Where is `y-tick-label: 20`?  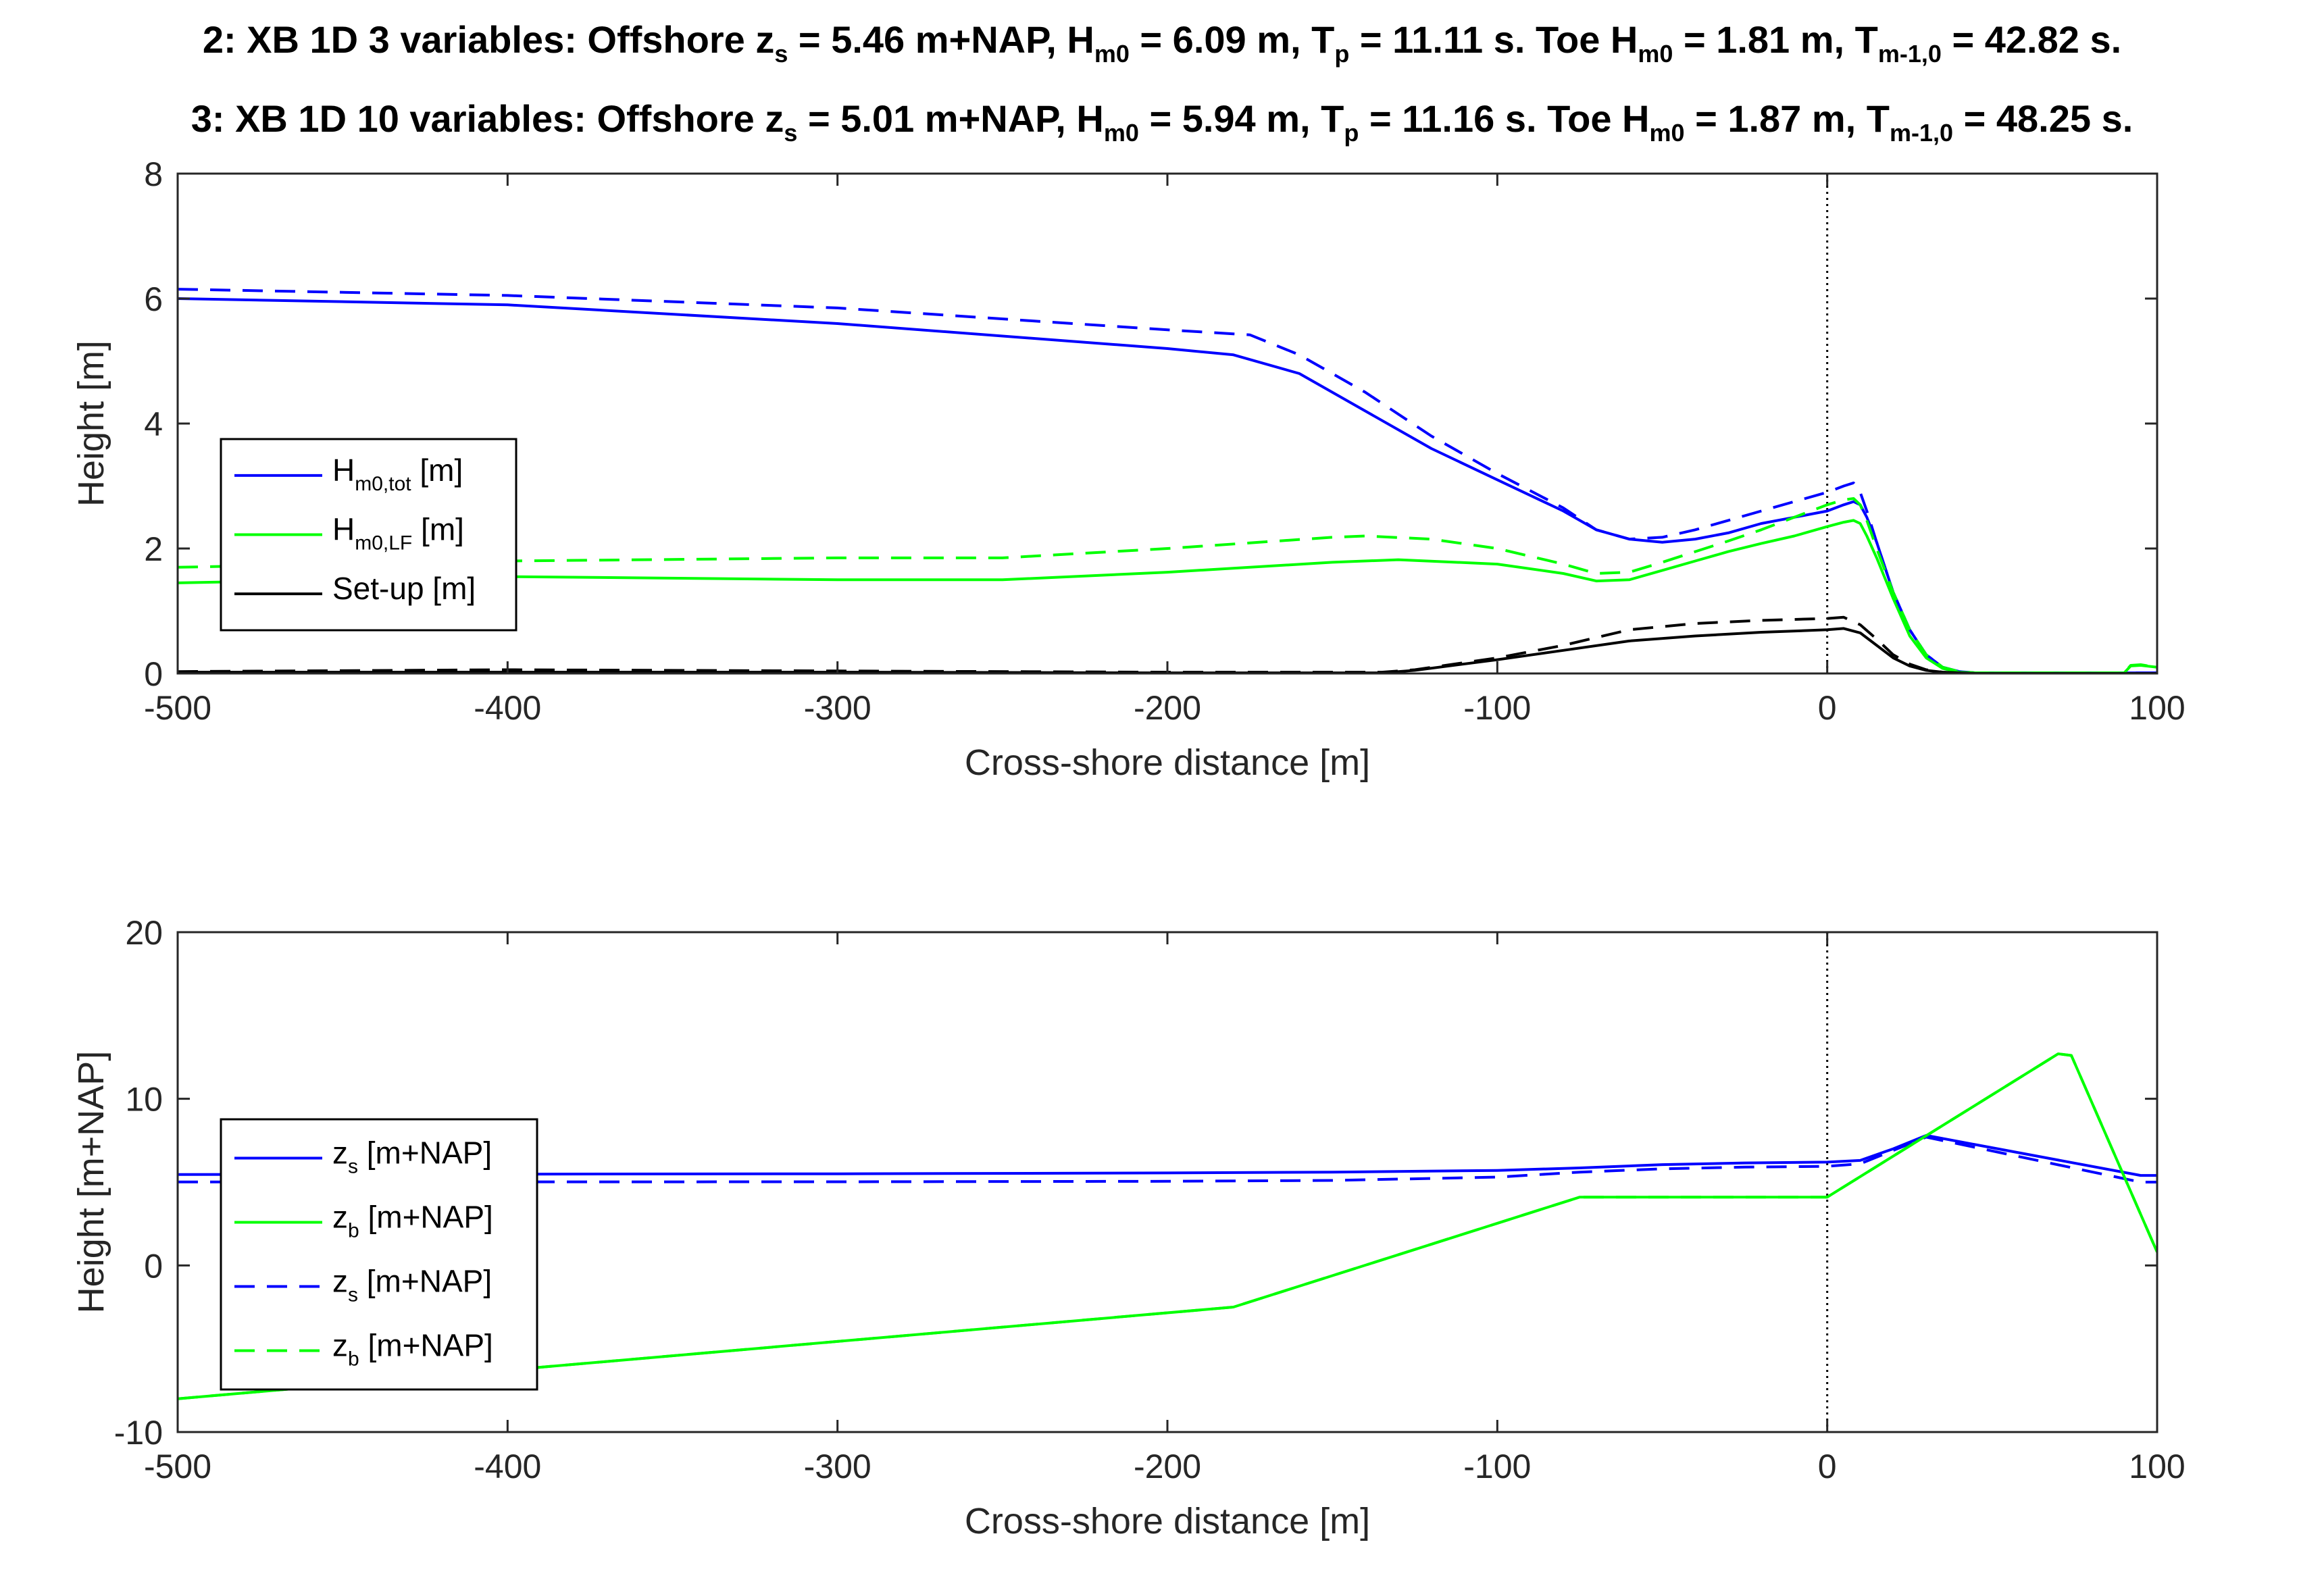 y-tick-label: 20 is located at coordinates (144, 933).